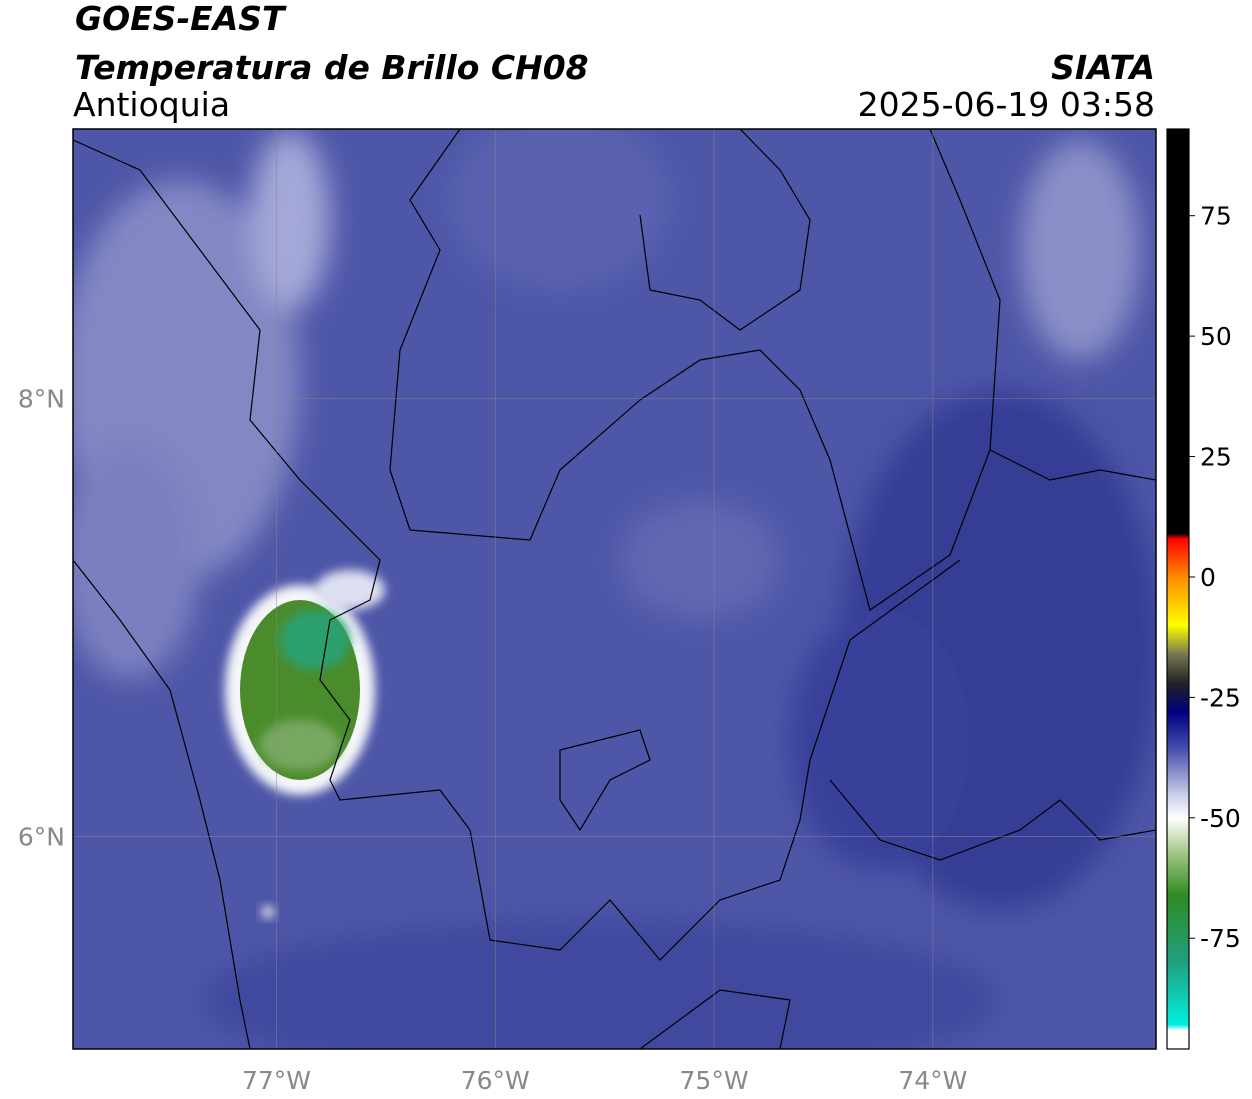 The width and height of the screenshot is (1252, 1099). I want to click on colorbar-tick-label: 25, so click(1216, 457).